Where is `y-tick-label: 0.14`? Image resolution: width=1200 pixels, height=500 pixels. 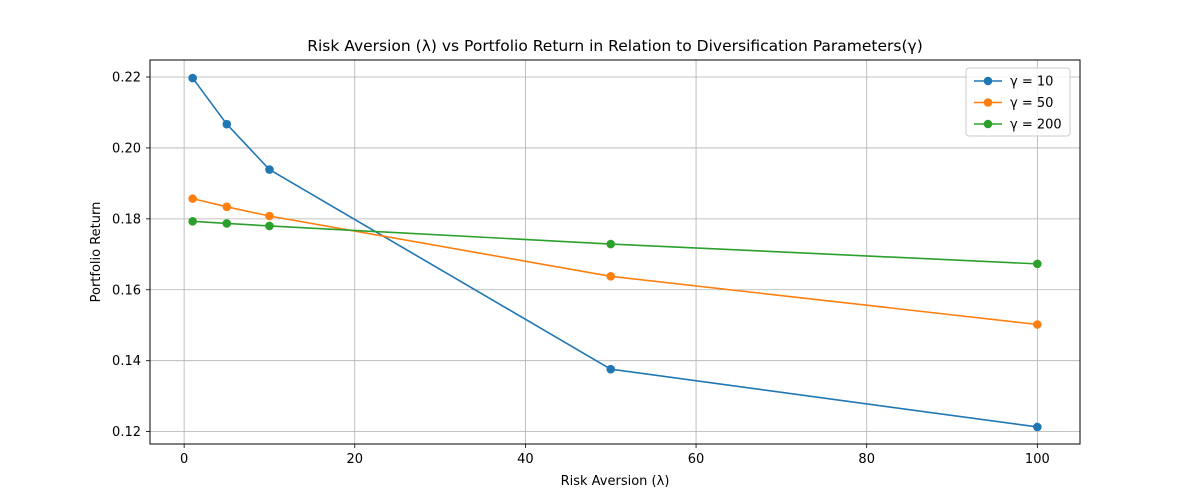 y-tick-label: 0.14 is located at coordinates (126, 361).